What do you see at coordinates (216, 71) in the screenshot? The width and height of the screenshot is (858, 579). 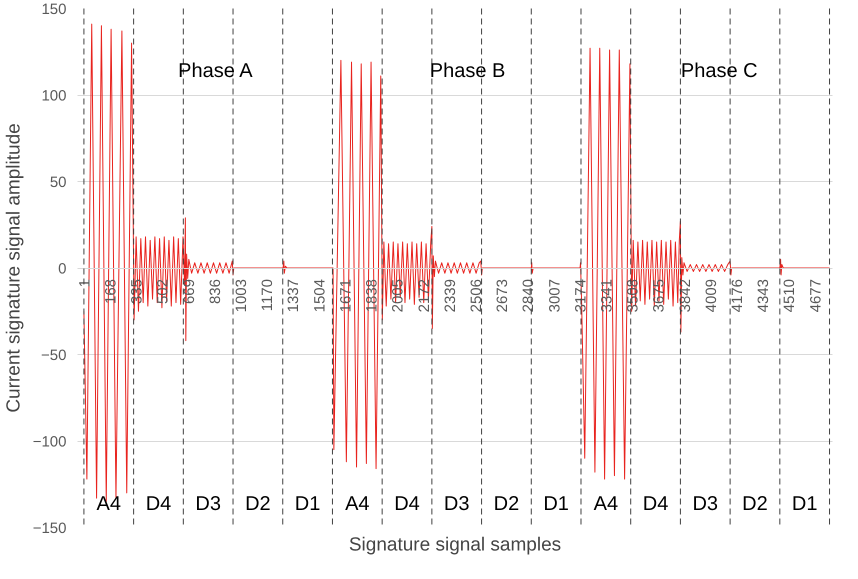 I see `annotation: Phase A` at bounding box center [216, 71].